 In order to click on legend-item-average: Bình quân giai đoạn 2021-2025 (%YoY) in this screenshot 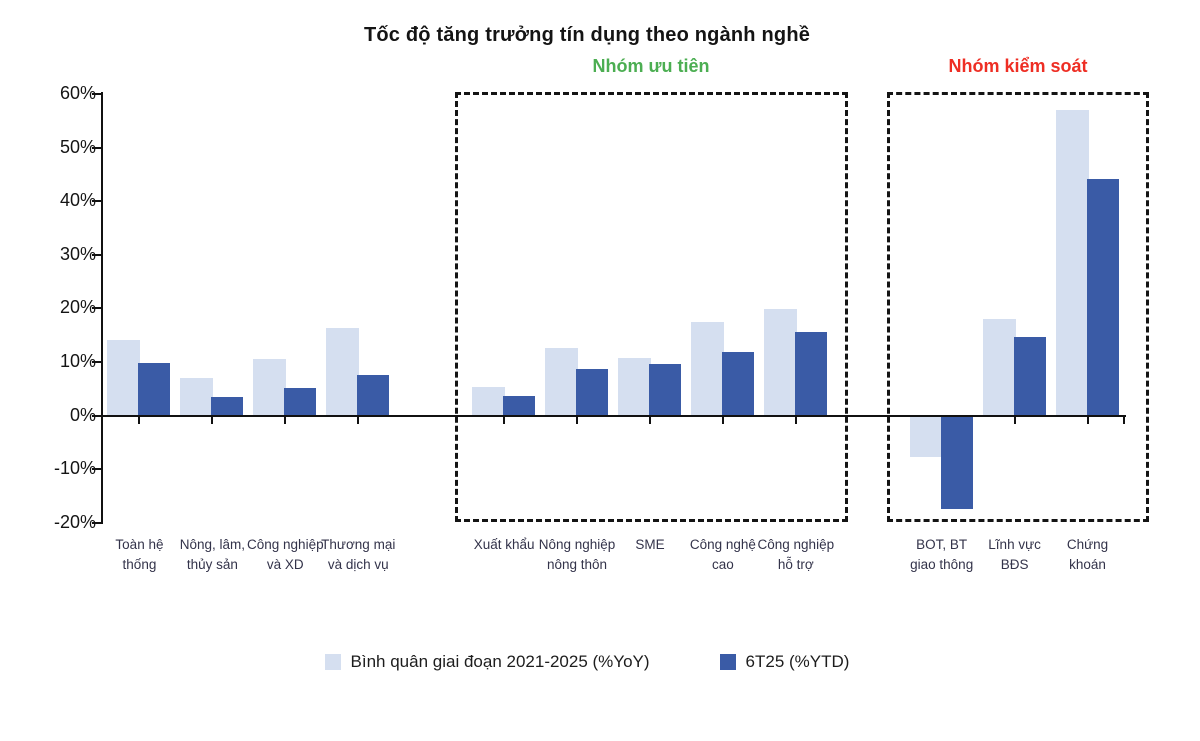, I will do `click(487, 662)`.